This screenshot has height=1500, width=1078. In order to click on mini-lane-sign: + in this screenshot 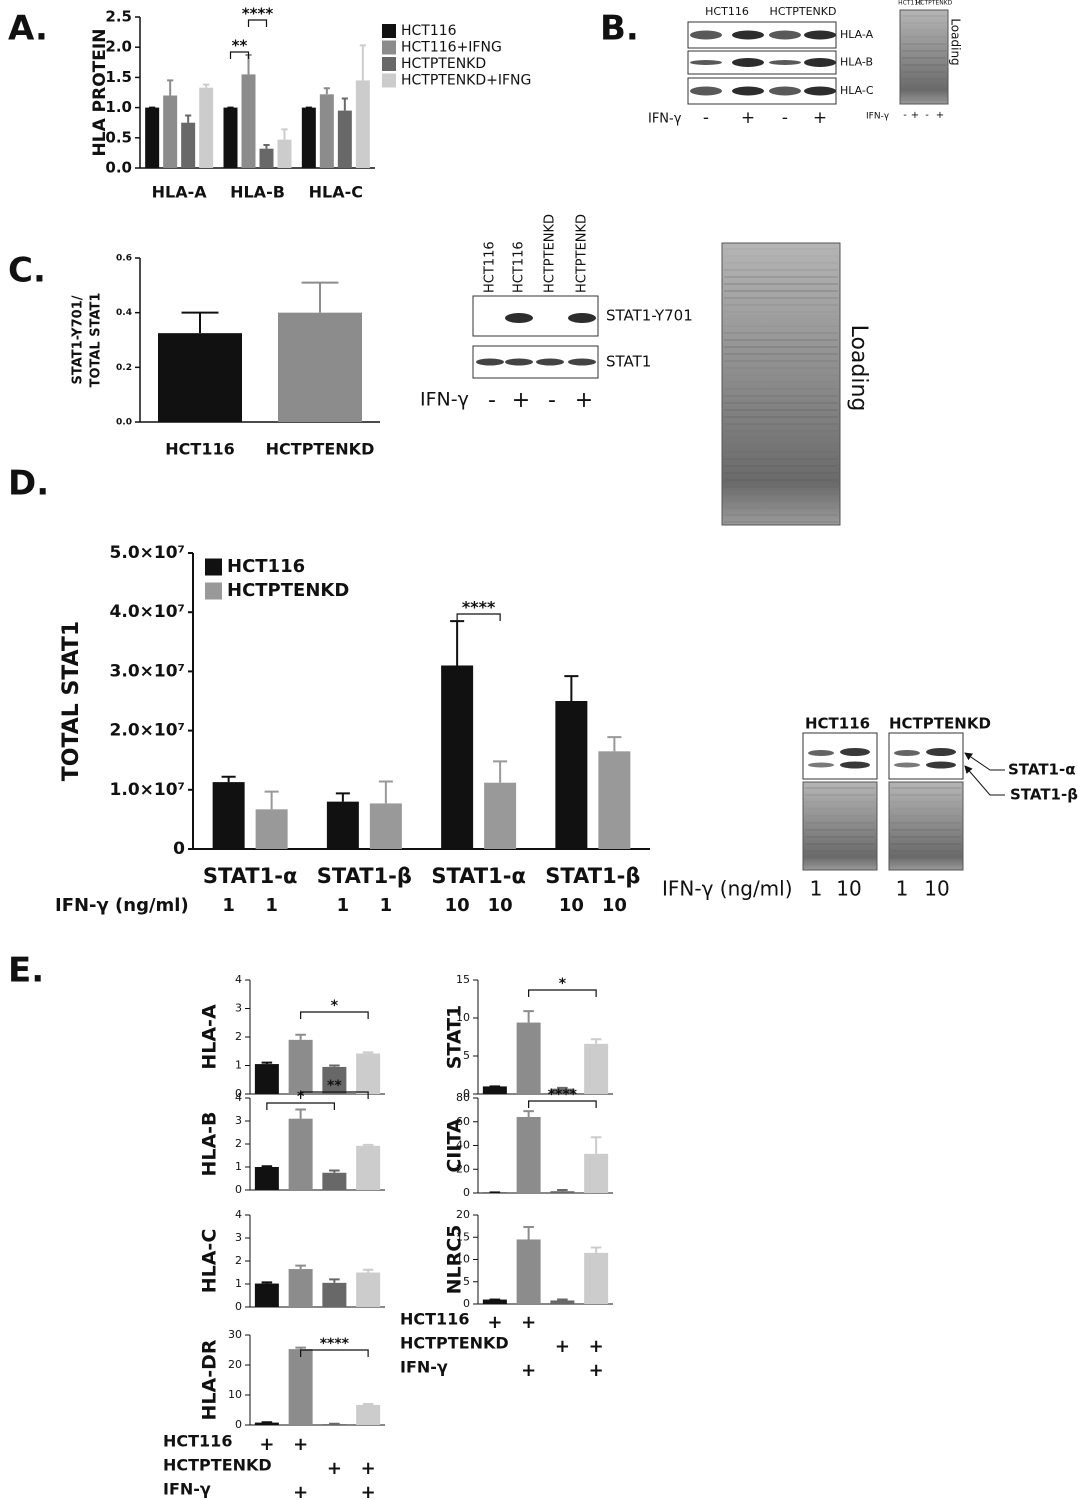, I will do `click(915, 115)`.